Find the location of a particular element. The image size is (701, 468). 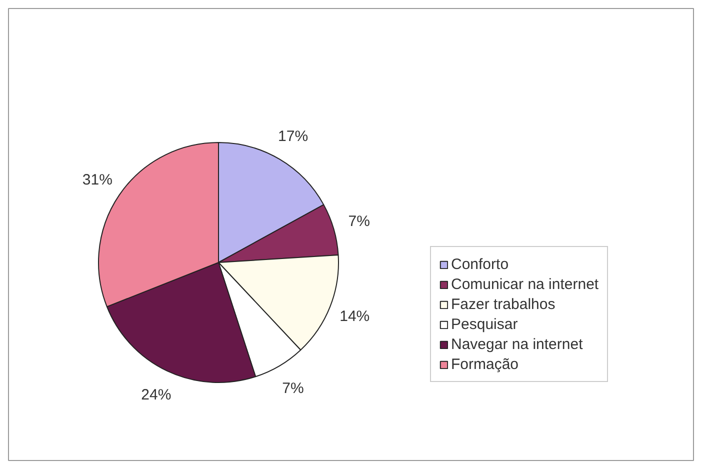

legend-label: Navegar na internet is located at coordinates (517, 344).